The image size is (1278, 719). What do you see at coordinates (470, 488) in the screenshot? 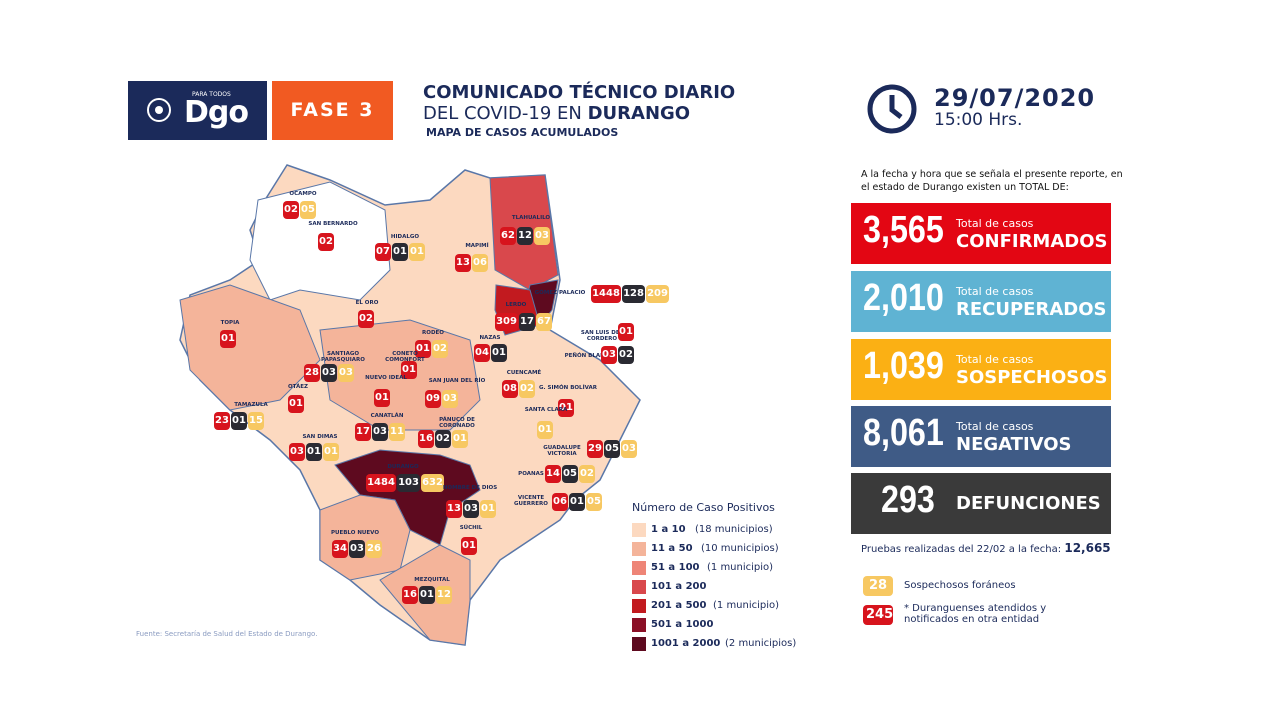
I see `municipality-name: NOMBRE DE DIOS` at bounding box center [470, 488].